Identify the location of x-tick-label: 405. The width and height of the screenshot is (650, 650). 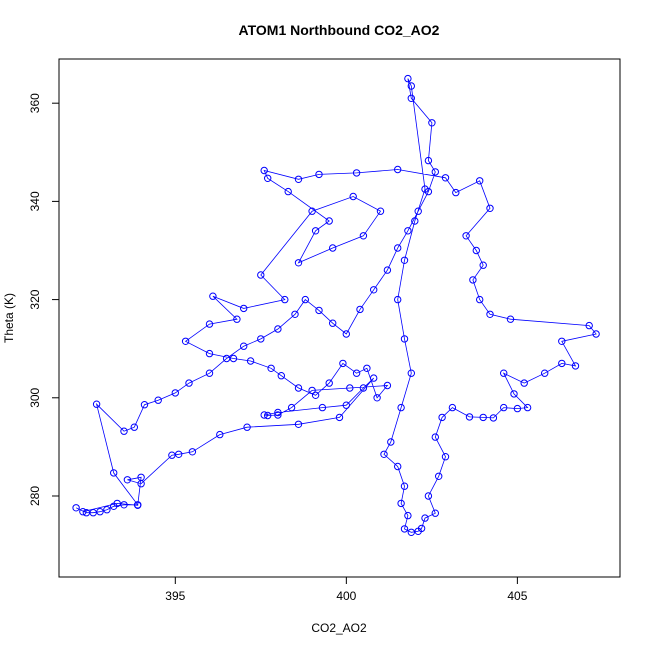
(517, 596).